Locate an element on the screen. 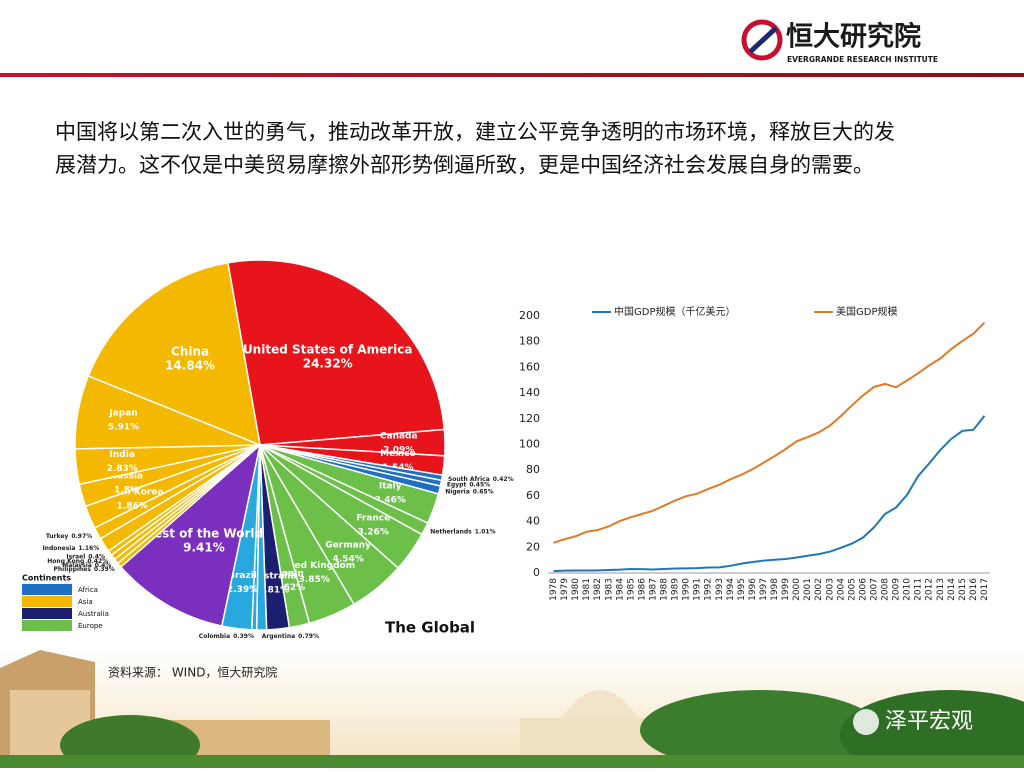 This screenshot has width=1024, height=772. region-label: Philippines 0.39% is located at coordinates (84, 569).